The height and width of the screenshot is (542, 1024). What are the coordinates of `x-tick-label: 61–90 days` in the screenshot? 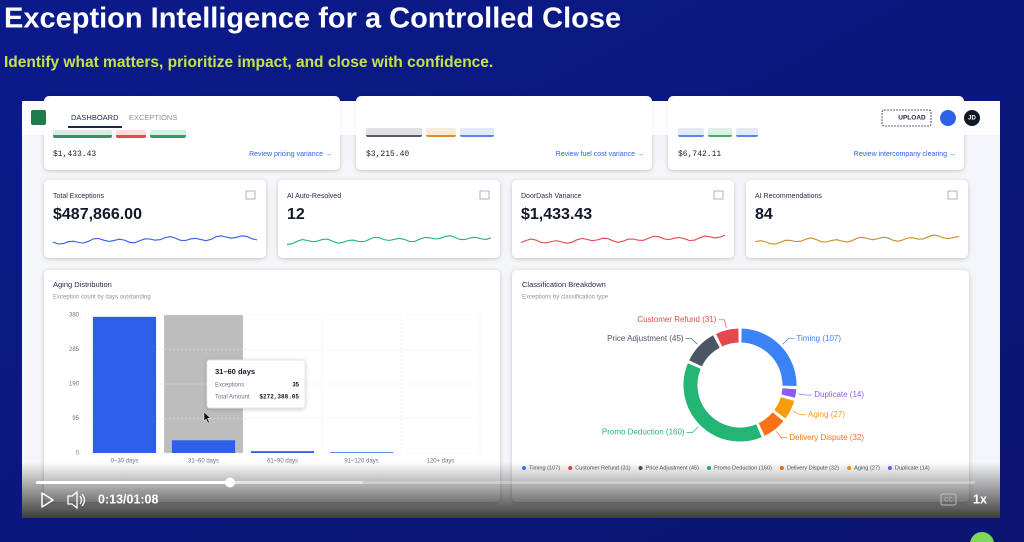 It's located at (282, 462).